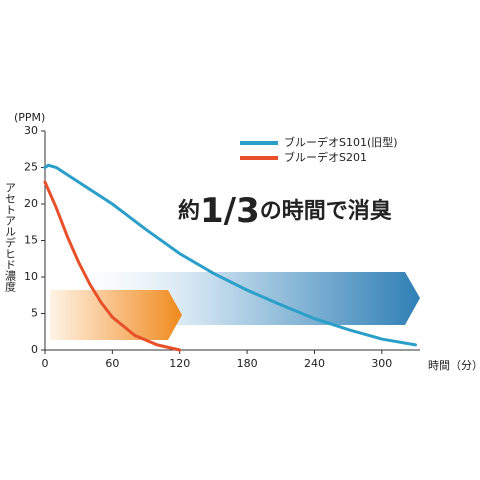 Image resolution: width=480 pixels, height=480 pixels. I want to click on y-tick-label: 25, so click(31, 167).